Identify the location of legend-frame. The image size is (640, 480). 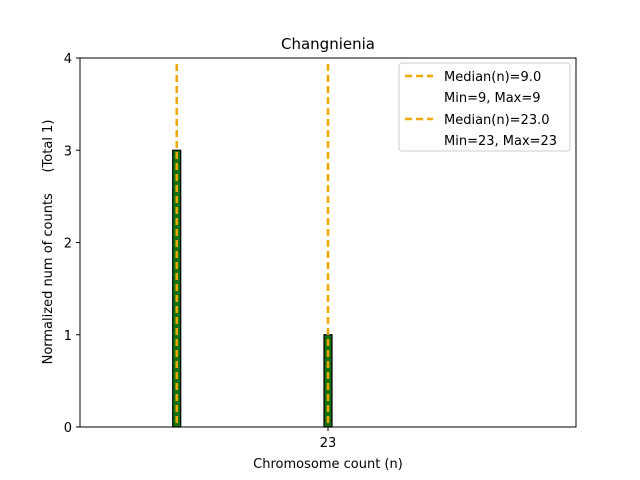
(484, 107).